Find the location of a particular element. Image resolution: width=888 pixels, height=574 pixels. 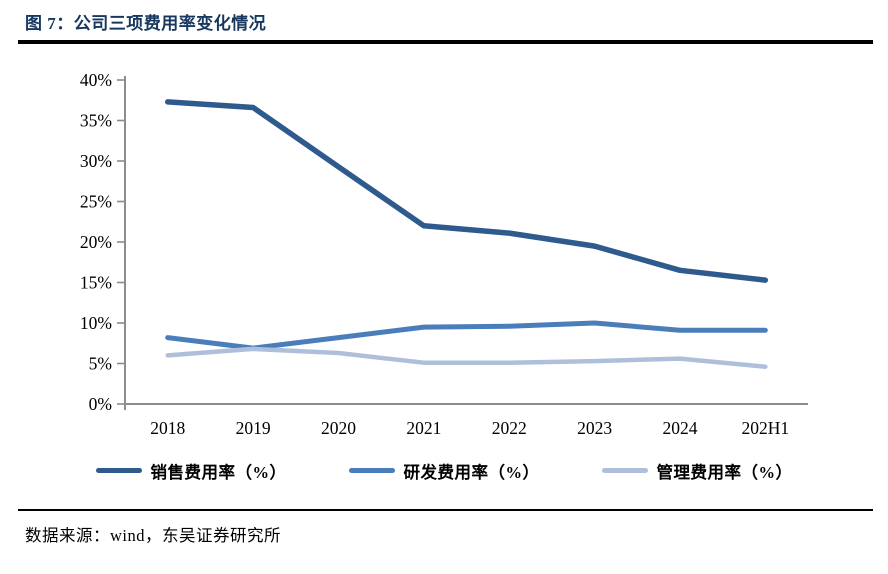

data-source-text: 数据来源：wind，东吴证券研究所 is located at coordinates (153, 535).